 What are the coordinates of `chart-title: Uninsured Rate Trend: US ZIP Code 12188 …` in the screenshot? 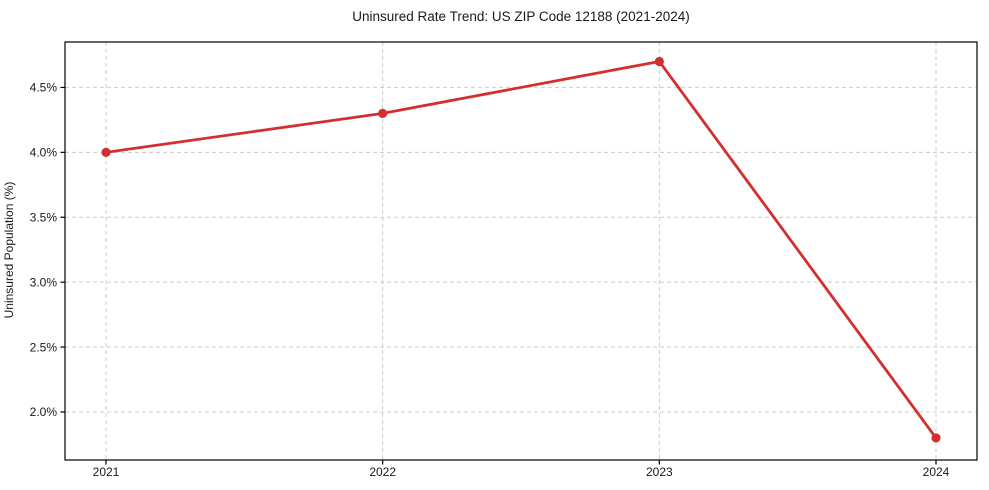 It's located at (520, 16).